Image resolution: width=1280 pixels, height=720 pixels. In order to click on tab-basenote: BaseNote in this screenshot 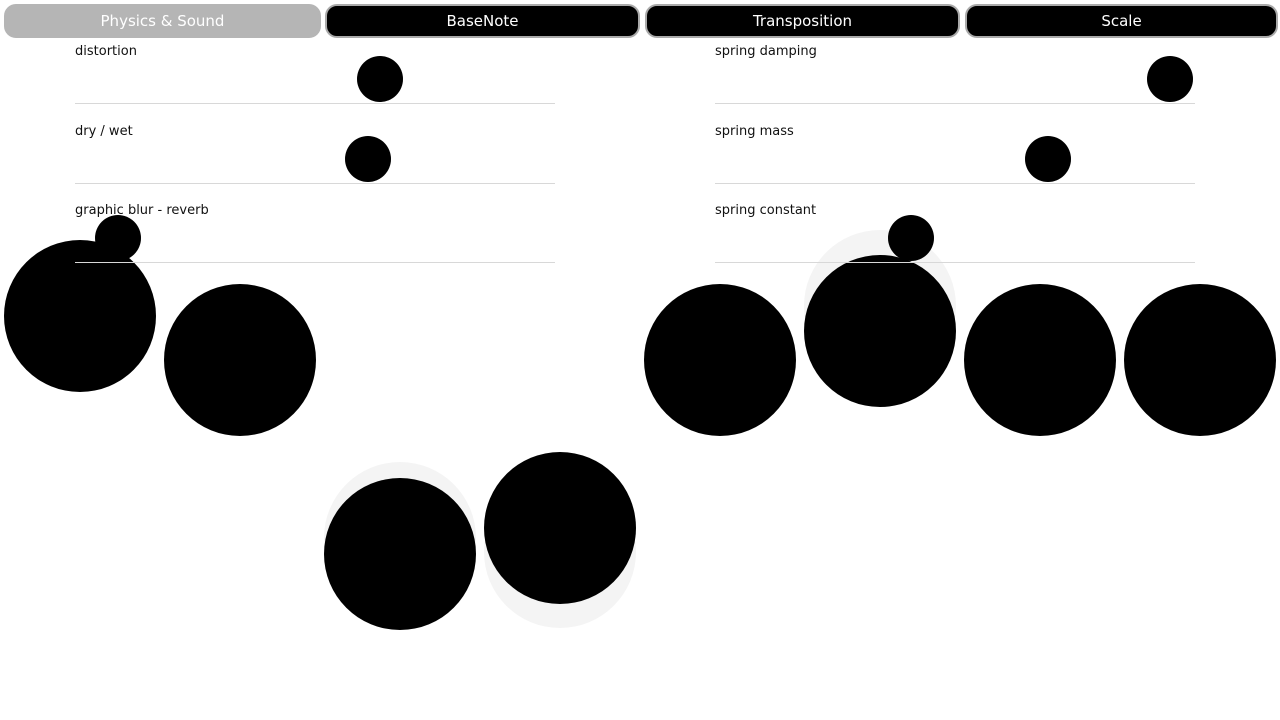, I will do `click(482, 21)`.